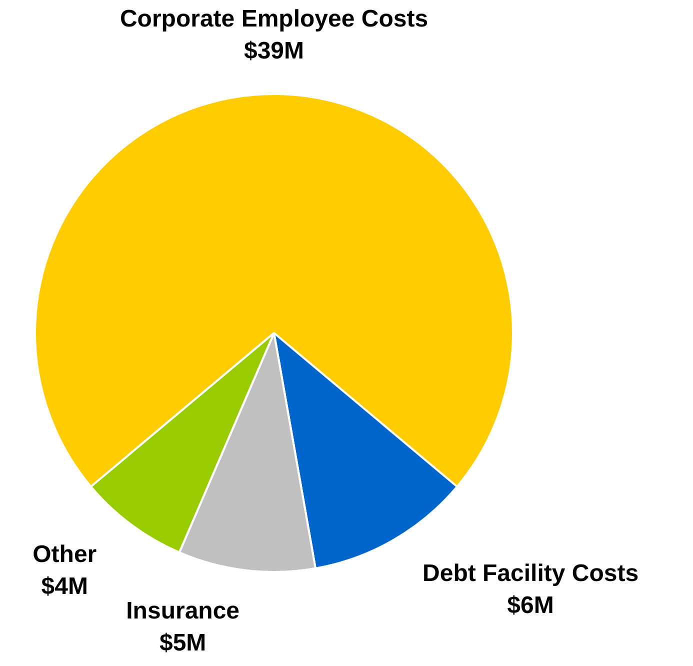 Image resolution: width=693 pixels, height=666 pixels. What do you see at coordinates (183, 611) in the screenshot?
I see `slice-label: Insurance` at bounding box center [183, 611].